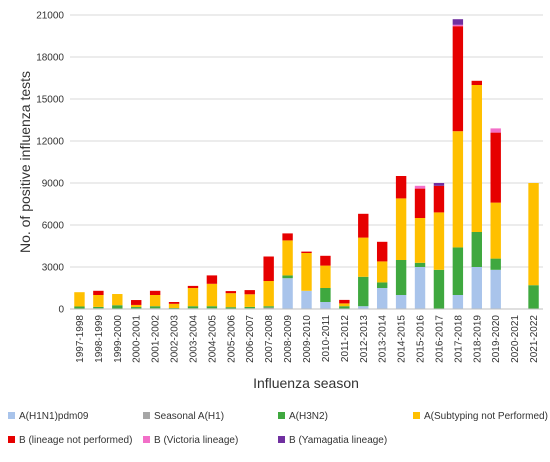  Describe the element at coordinates (61, 310) in the screenshot. I see `y-tick-label: 0` at that location.